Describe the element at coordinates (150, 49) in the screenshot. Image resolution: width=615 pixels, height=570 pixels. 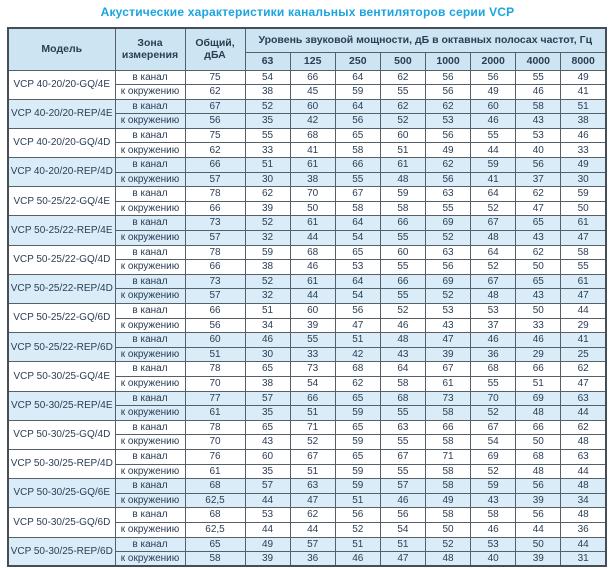
I see `column-header-zone: Зона измерения` at that location.